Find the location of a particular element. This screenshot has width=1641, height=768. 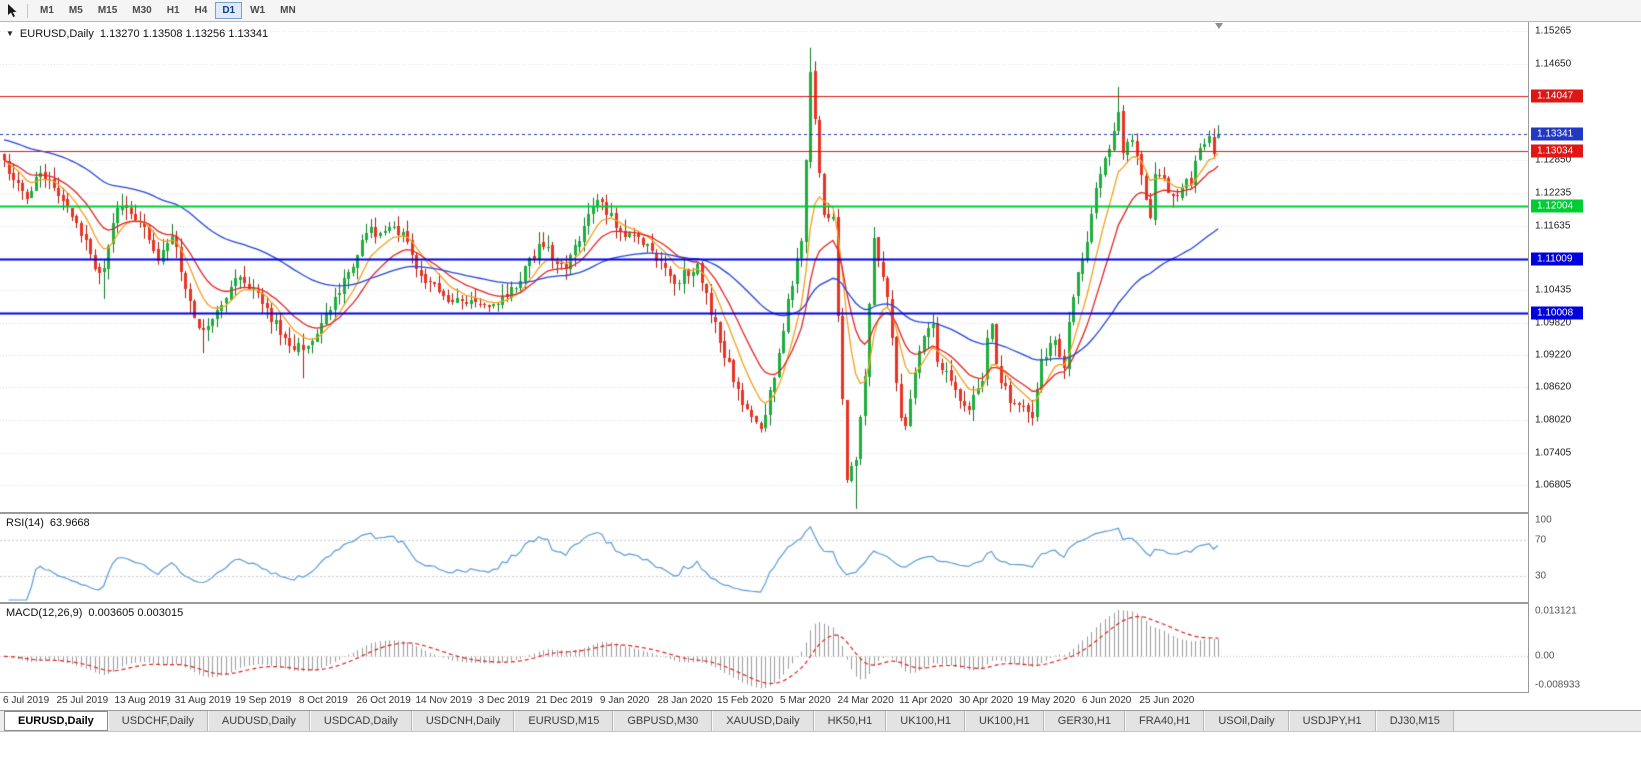

timeframe-button-d1: D1 is located at coordinates (229, 10).